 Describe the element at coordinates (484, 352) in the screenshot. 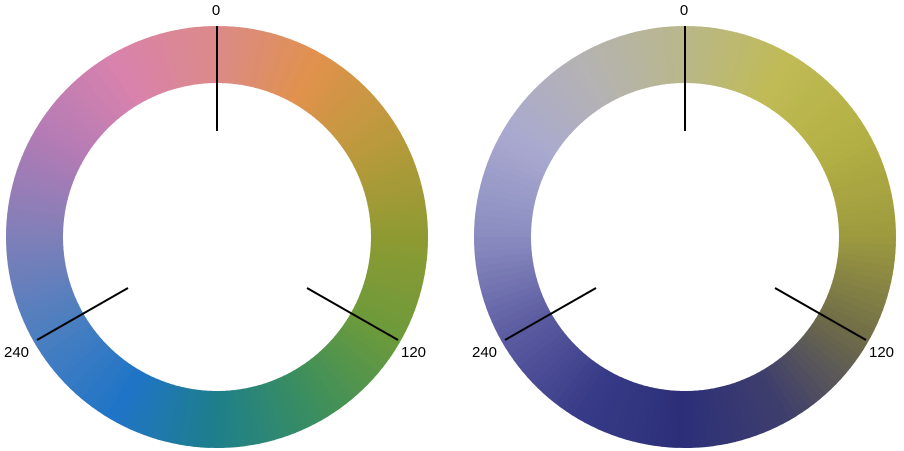

I see `wheel-right-label-240: 240` at that location.